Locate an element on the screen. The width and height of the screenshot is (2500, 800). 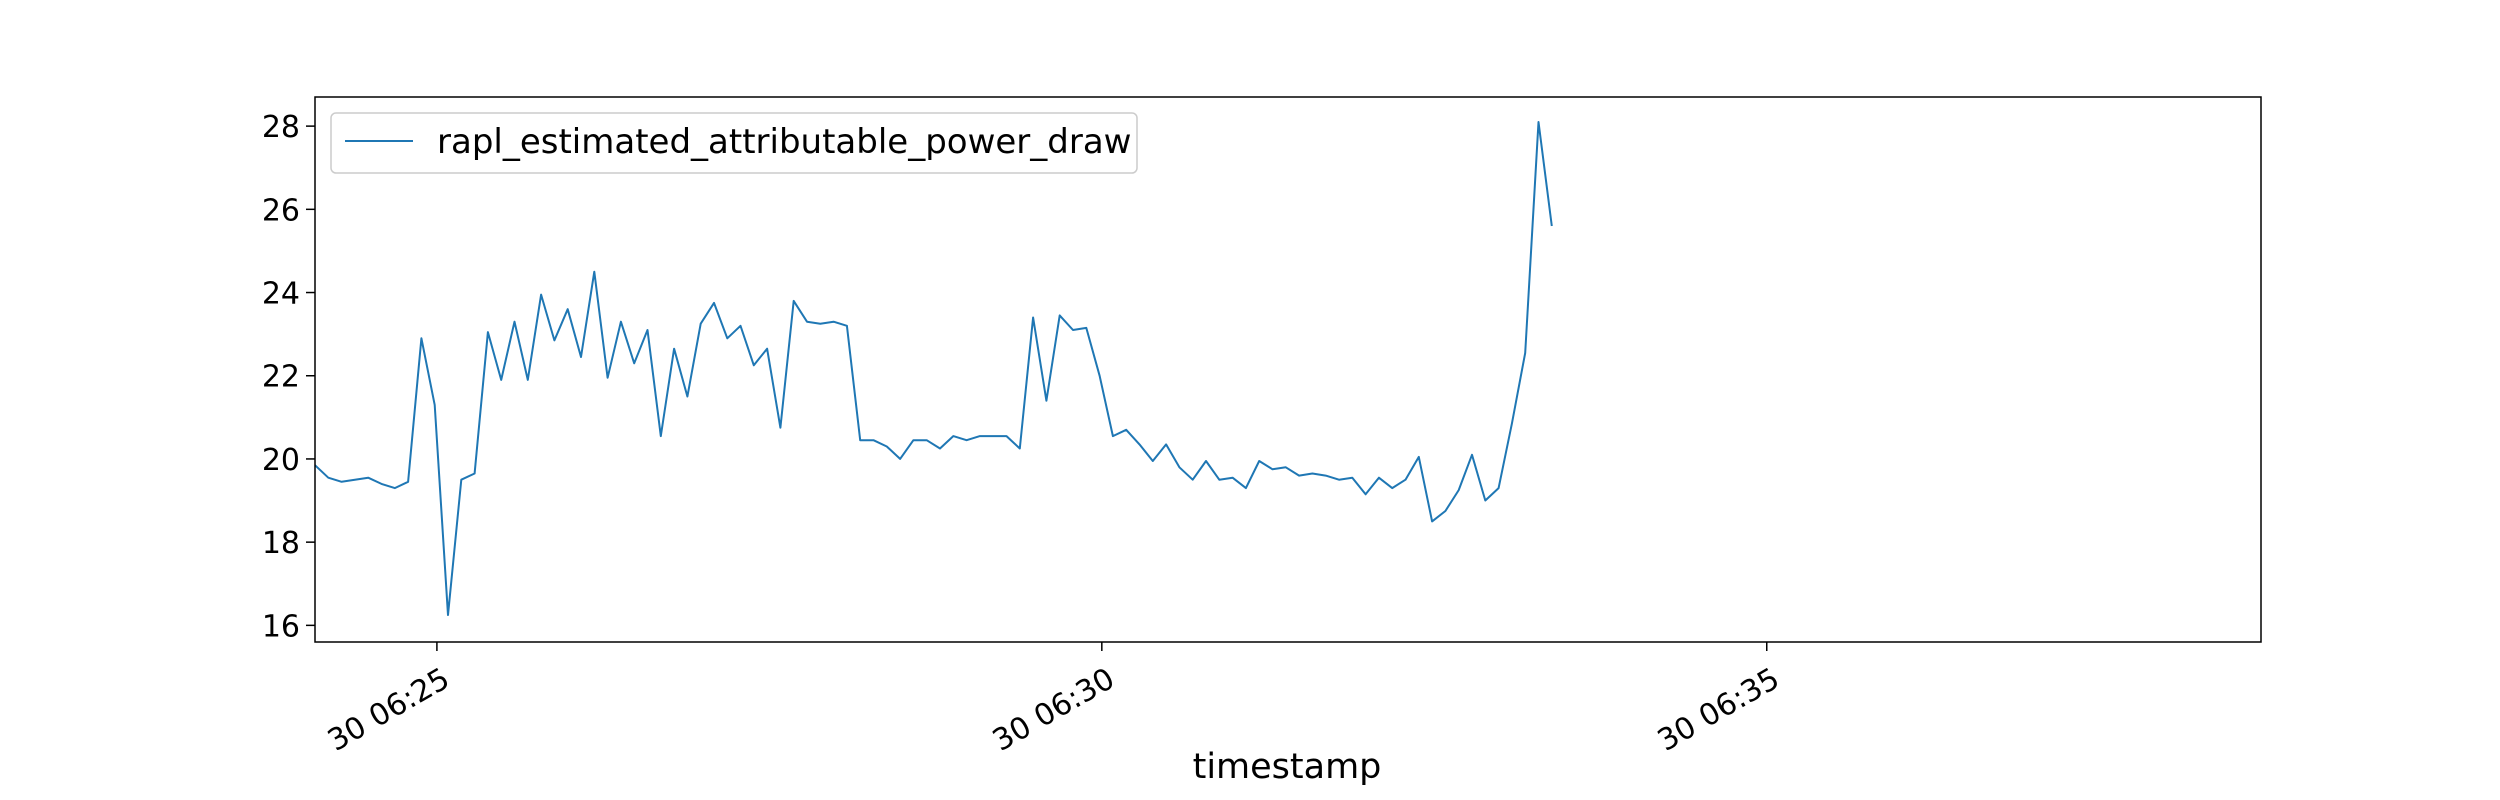
legend-entry: rapl_estimated_attributable_power_draw is located at coordinates (784, 142).